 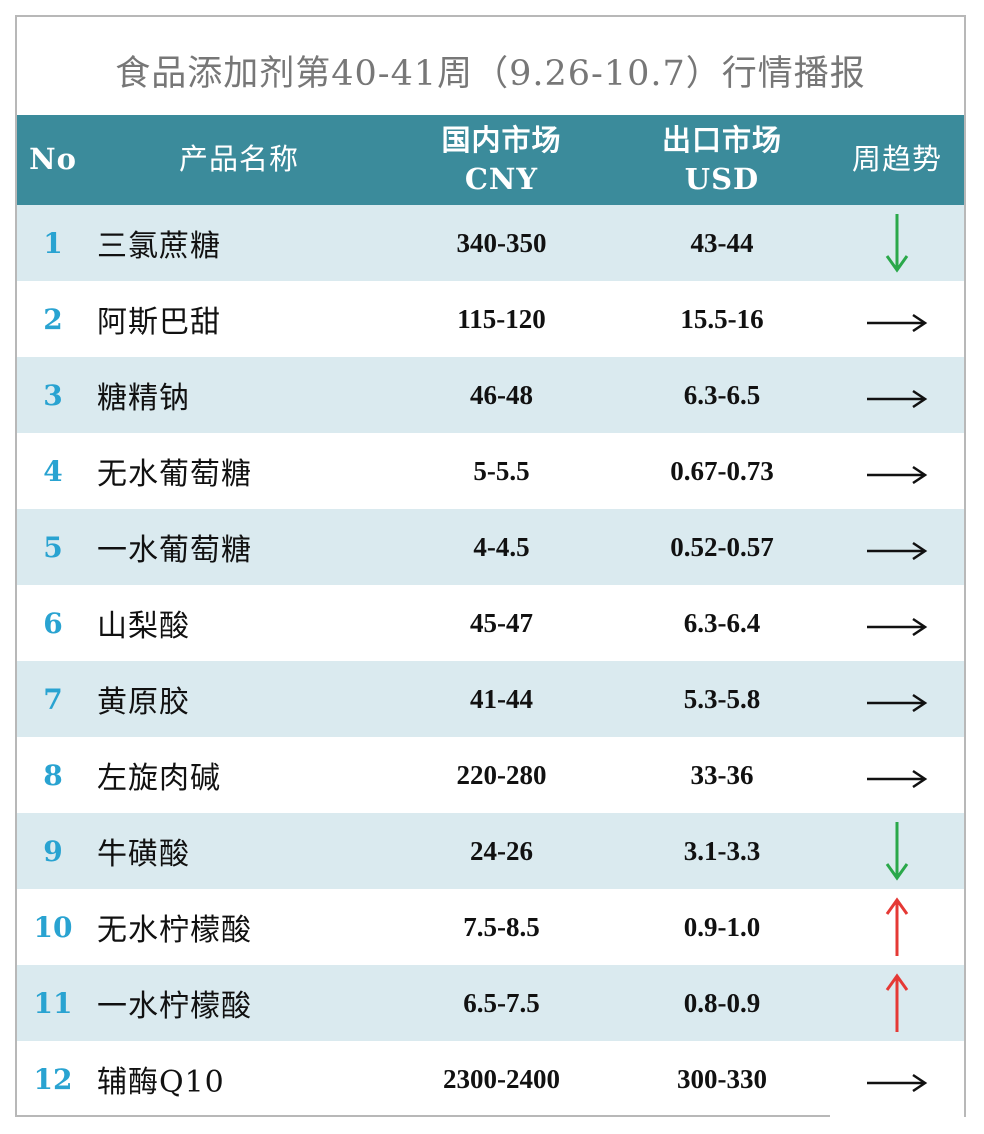 What do you see at coordinates (53, 1003) in the screenshot?
I see `row-number: 11` at bounding box center [53, 1003].